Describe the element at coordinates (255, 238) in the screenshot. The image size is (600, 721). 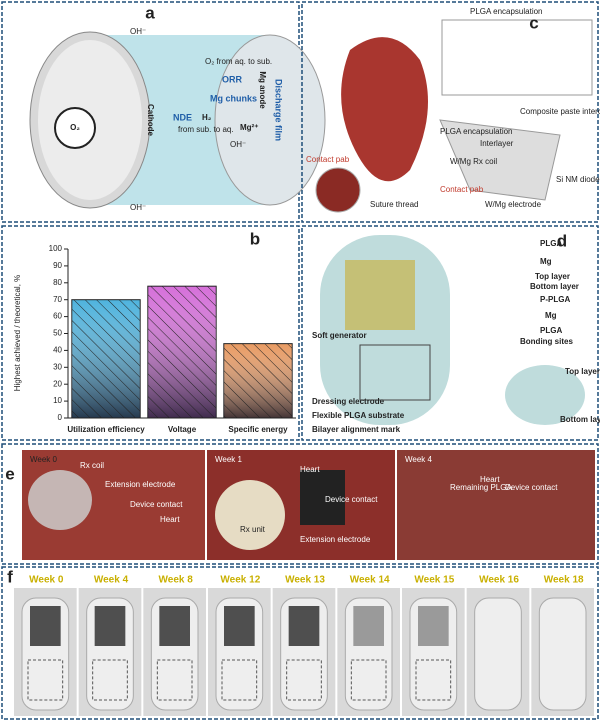
I see `panel-label: b` at that location.